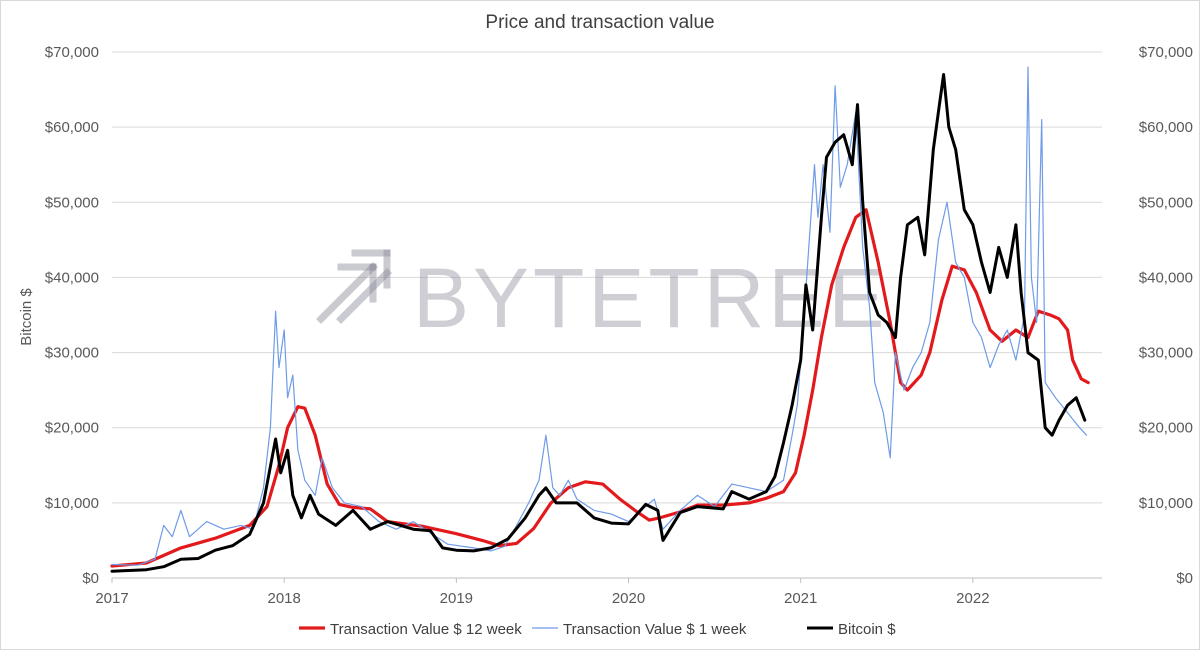 This screenshot has width=1200, height=654. What do you see at coordinates (1166, 277) in the screenshot?
I see `y-tick-right: $40,000` at bounding box center [1166, 277].